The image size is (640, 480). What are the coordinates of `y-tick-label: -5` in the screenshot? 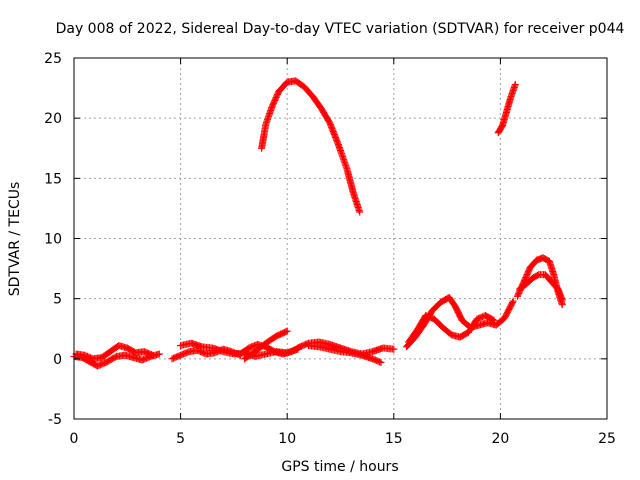 It's located at (55, 420).